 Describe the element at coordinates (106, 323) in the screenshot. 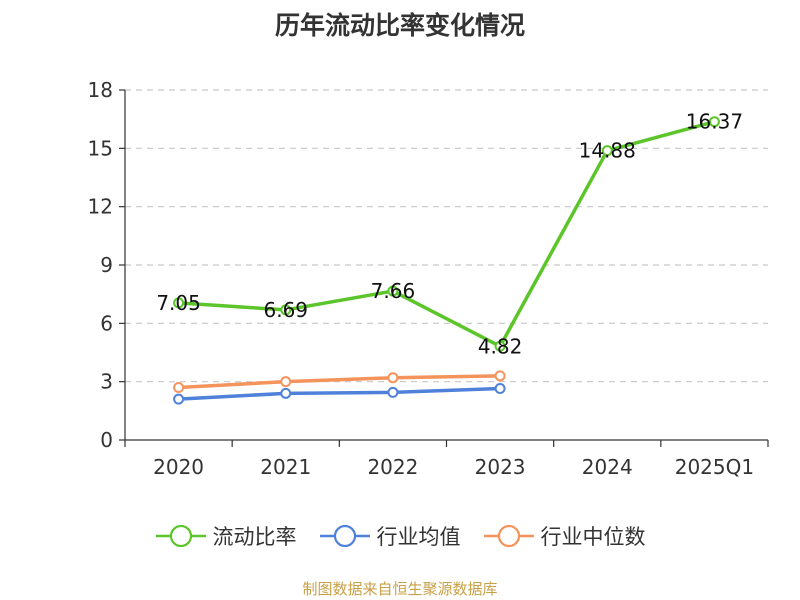

I see `y-tick-label: 6` at that location.